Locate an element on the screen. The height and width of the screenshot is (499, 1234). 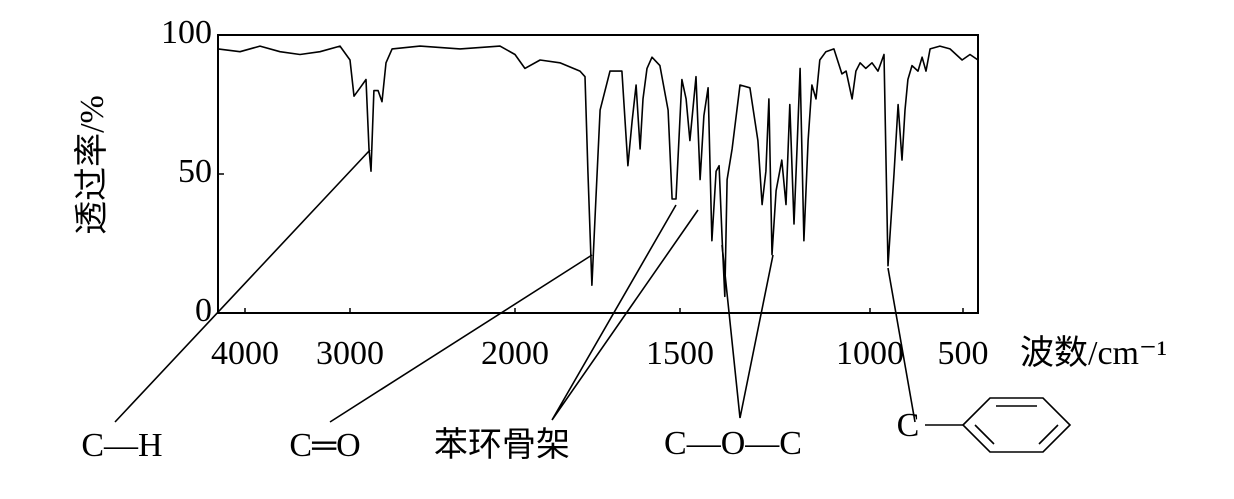
double-bonds is located at coordinates (1016, 425).